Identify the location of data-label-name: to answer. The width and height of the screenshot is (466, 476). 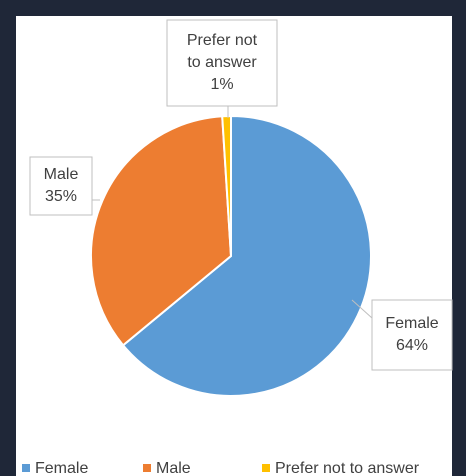
(222, 62).